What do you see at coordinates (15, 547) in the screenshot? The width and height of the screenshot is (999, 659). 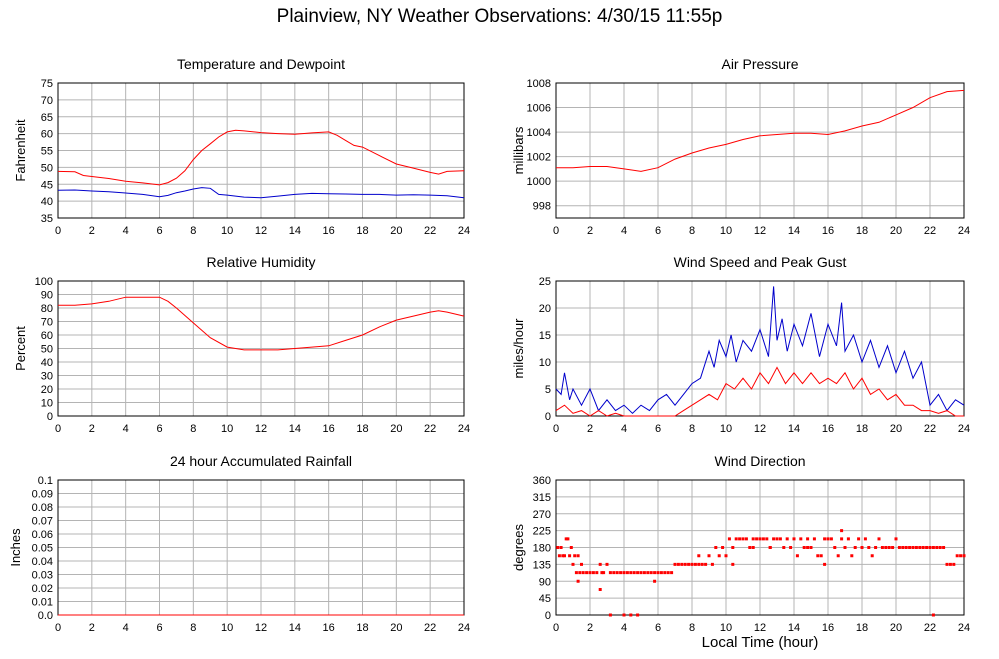 I see `y-axis-label: Inches` at bounding box center [15, 547].